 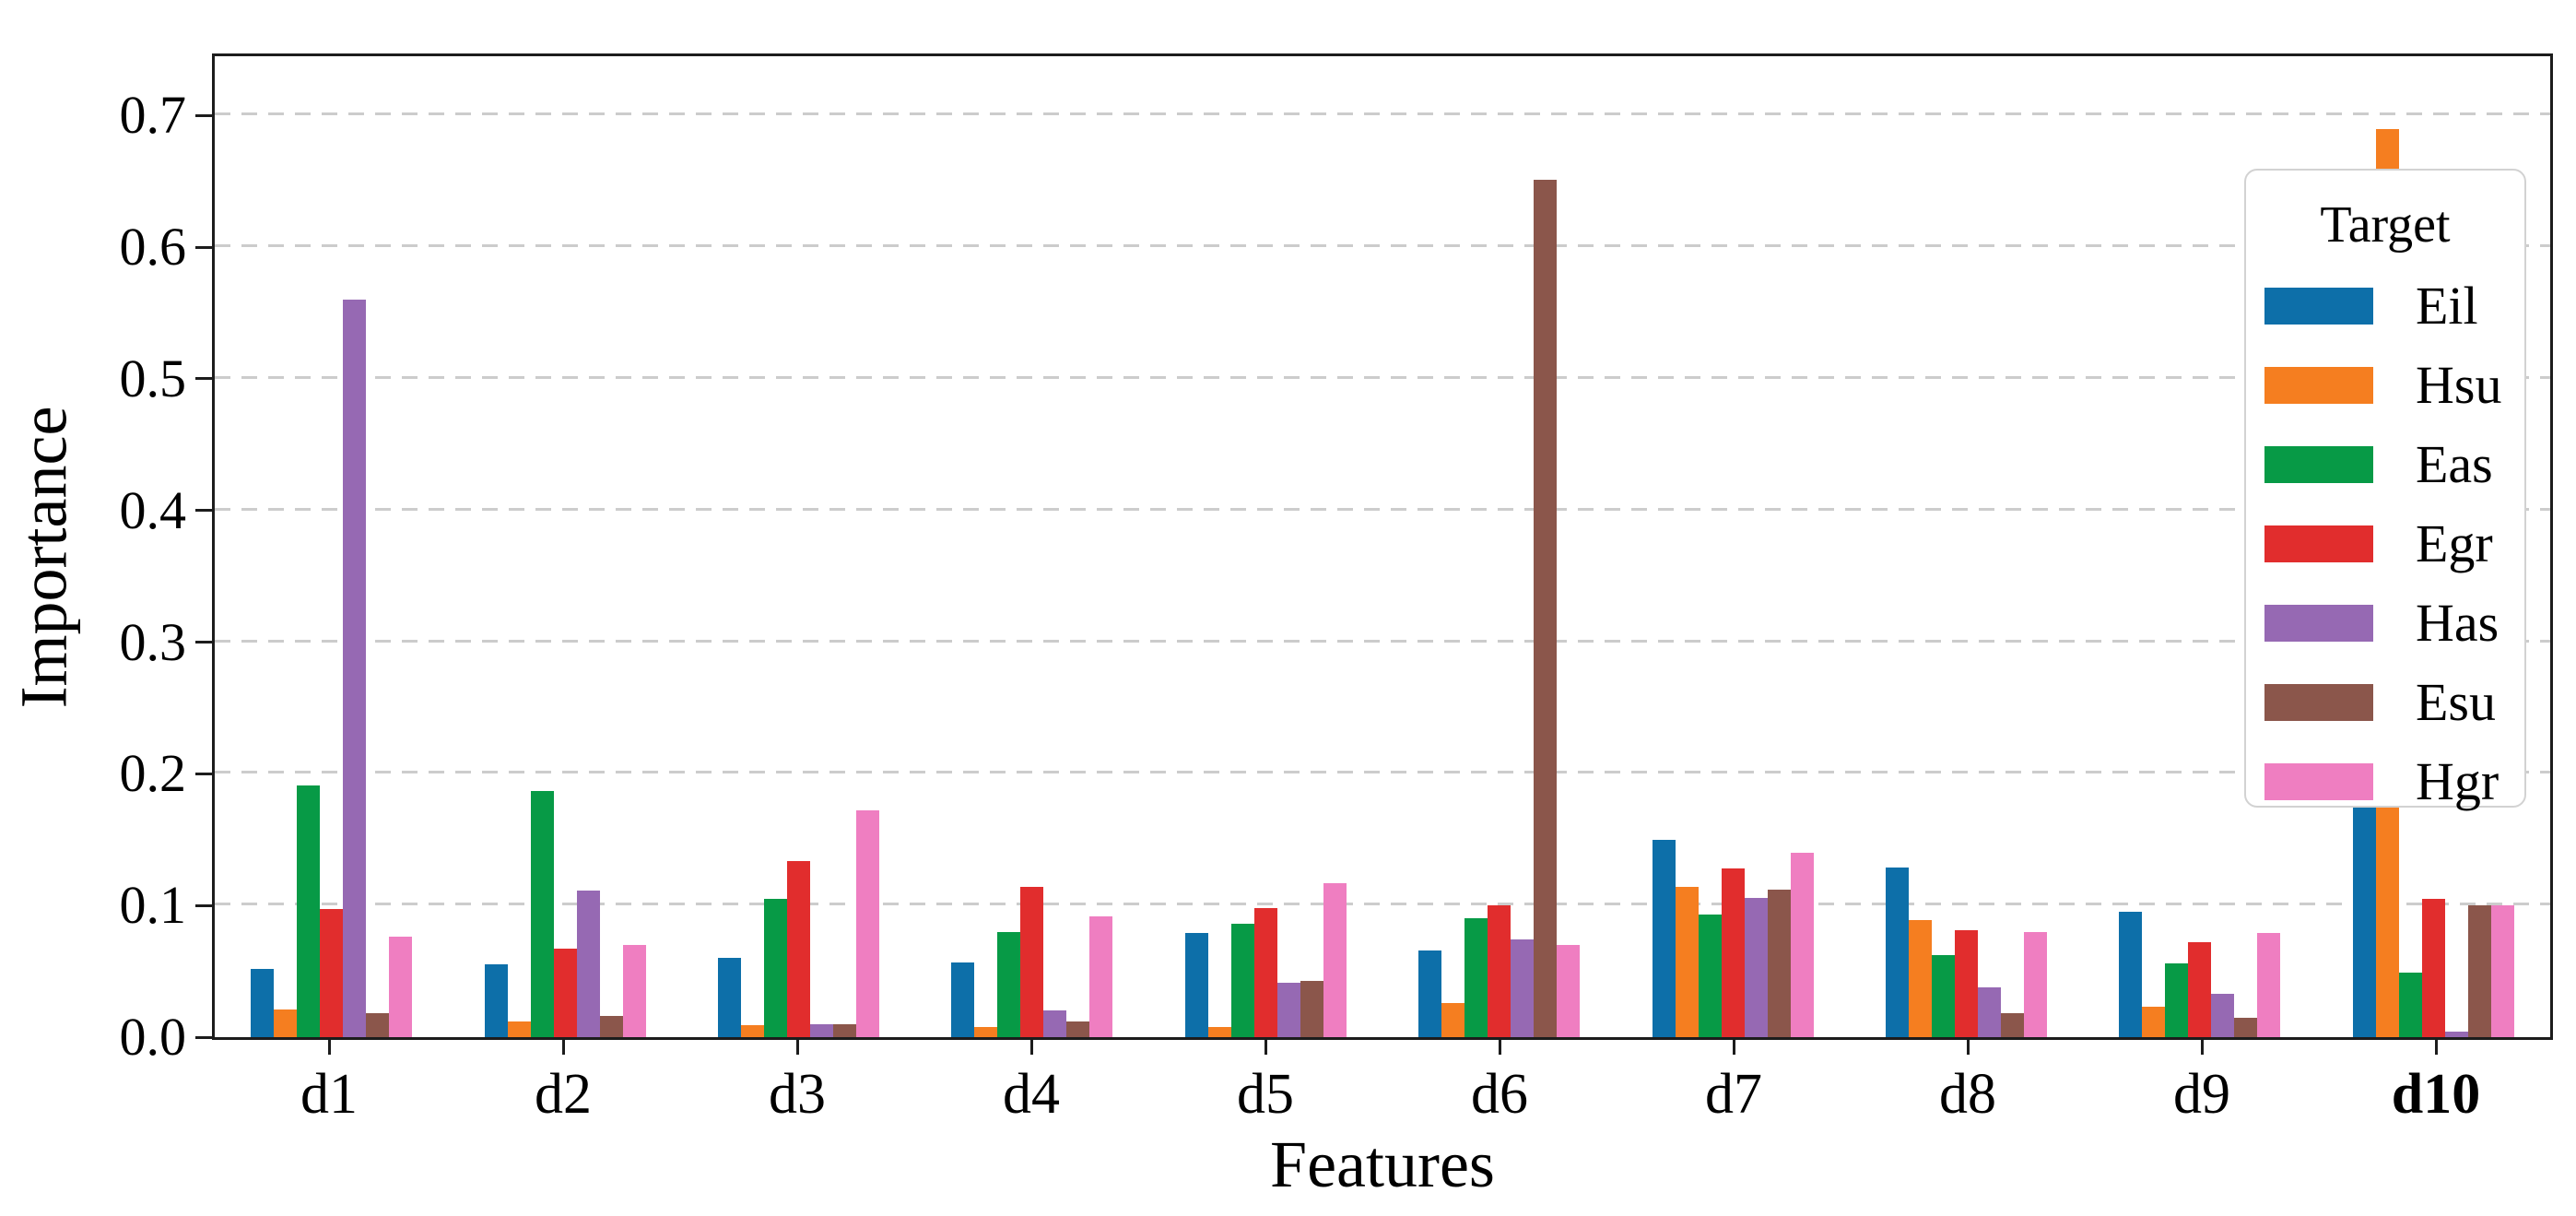 I want to click on bar-Has-d9, so click(x=2223, y=1015).